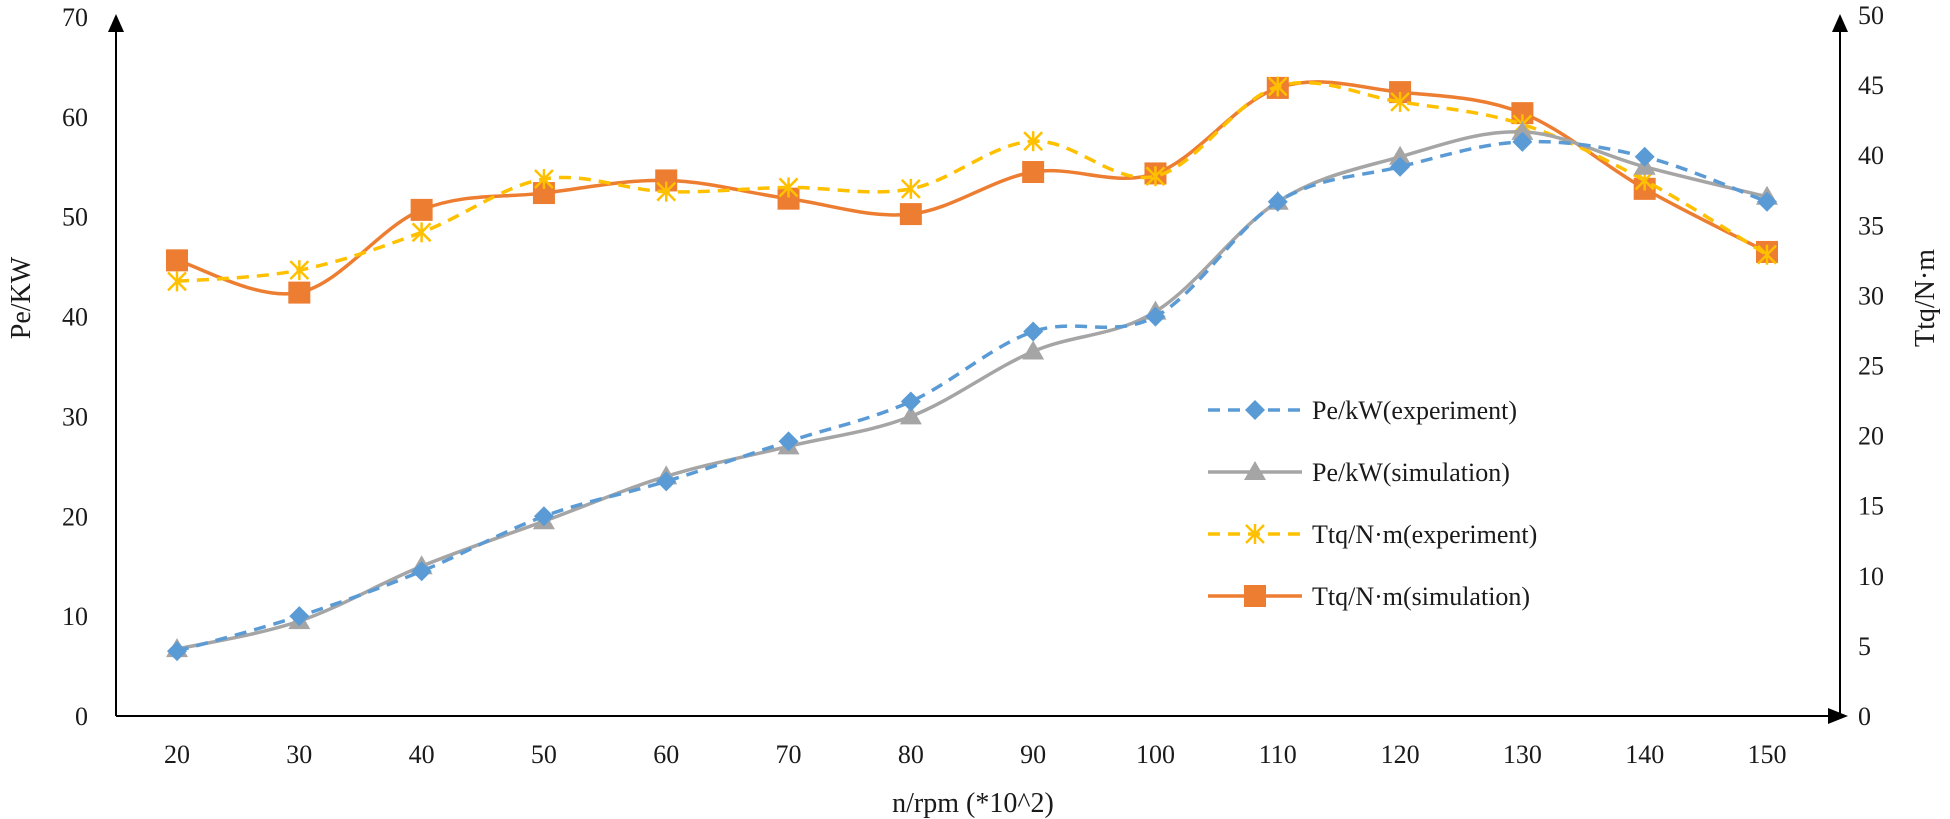 This screenshot has height=819, width=1950. I want to click on legend-item-ttq-n-m-simulation: Ttq/N·m(simulation), so click(1369, 596).